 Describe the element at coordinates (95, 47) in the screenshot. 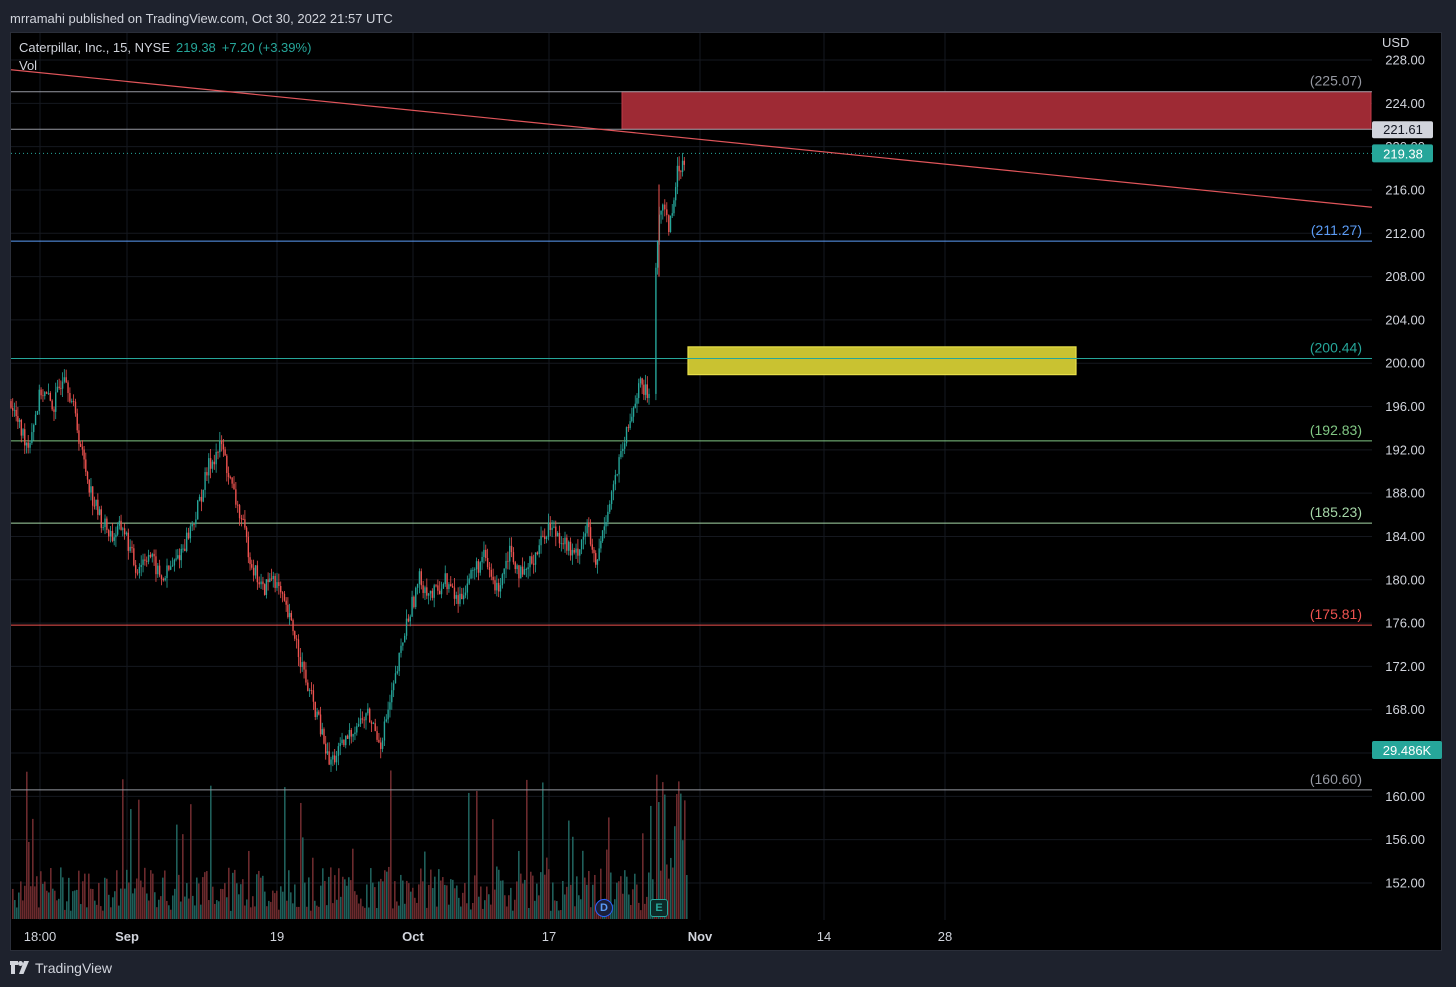

I see `symbol-name: Caterpillar, Inc., 15, NYSE` at that location.